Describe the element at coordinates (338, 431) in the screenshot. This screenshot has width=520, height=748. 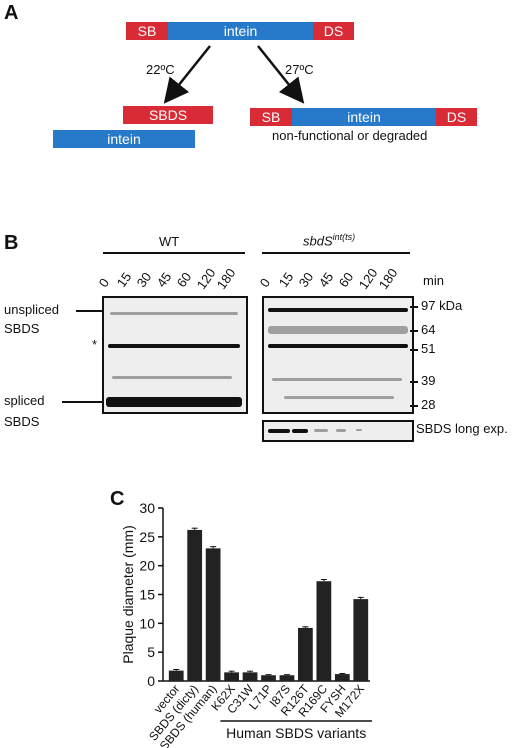
I see `long-exposure-blot` at that location.